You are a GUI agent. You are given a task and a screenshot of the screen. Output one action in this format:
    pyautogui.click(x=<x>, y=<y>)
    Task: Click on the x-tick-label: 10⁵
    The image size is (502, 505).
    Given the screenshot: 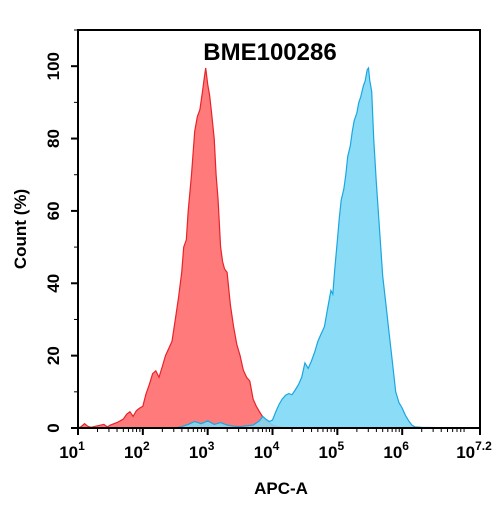 What is the action you would take?
    pyautogui.click(x=332, y=450)
    